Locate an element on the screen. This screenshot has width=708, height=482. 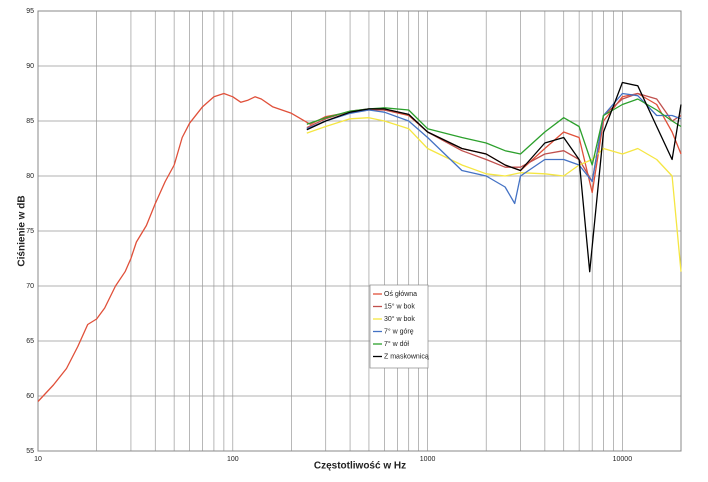
legend-label: 30° w bok is located at coordinates (399, 319).